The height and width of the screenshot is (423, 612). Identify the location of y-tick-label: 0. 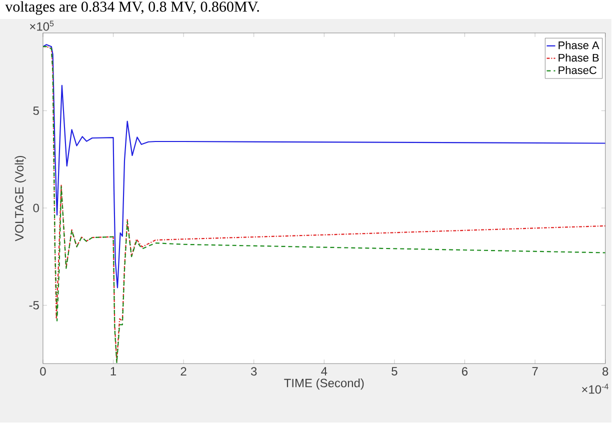
(36, 208).